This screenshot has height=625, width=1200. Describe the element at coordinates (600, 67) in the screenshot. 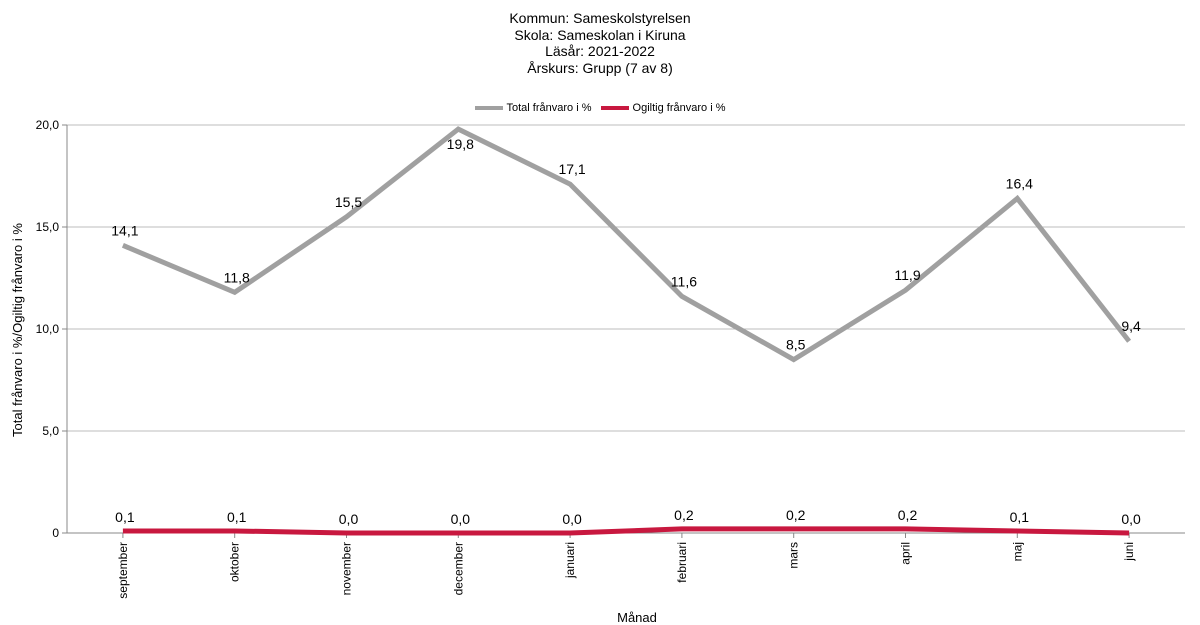

I see `title-line-arskurs: Årskurs: Grupp (7 av 8)` at that location.